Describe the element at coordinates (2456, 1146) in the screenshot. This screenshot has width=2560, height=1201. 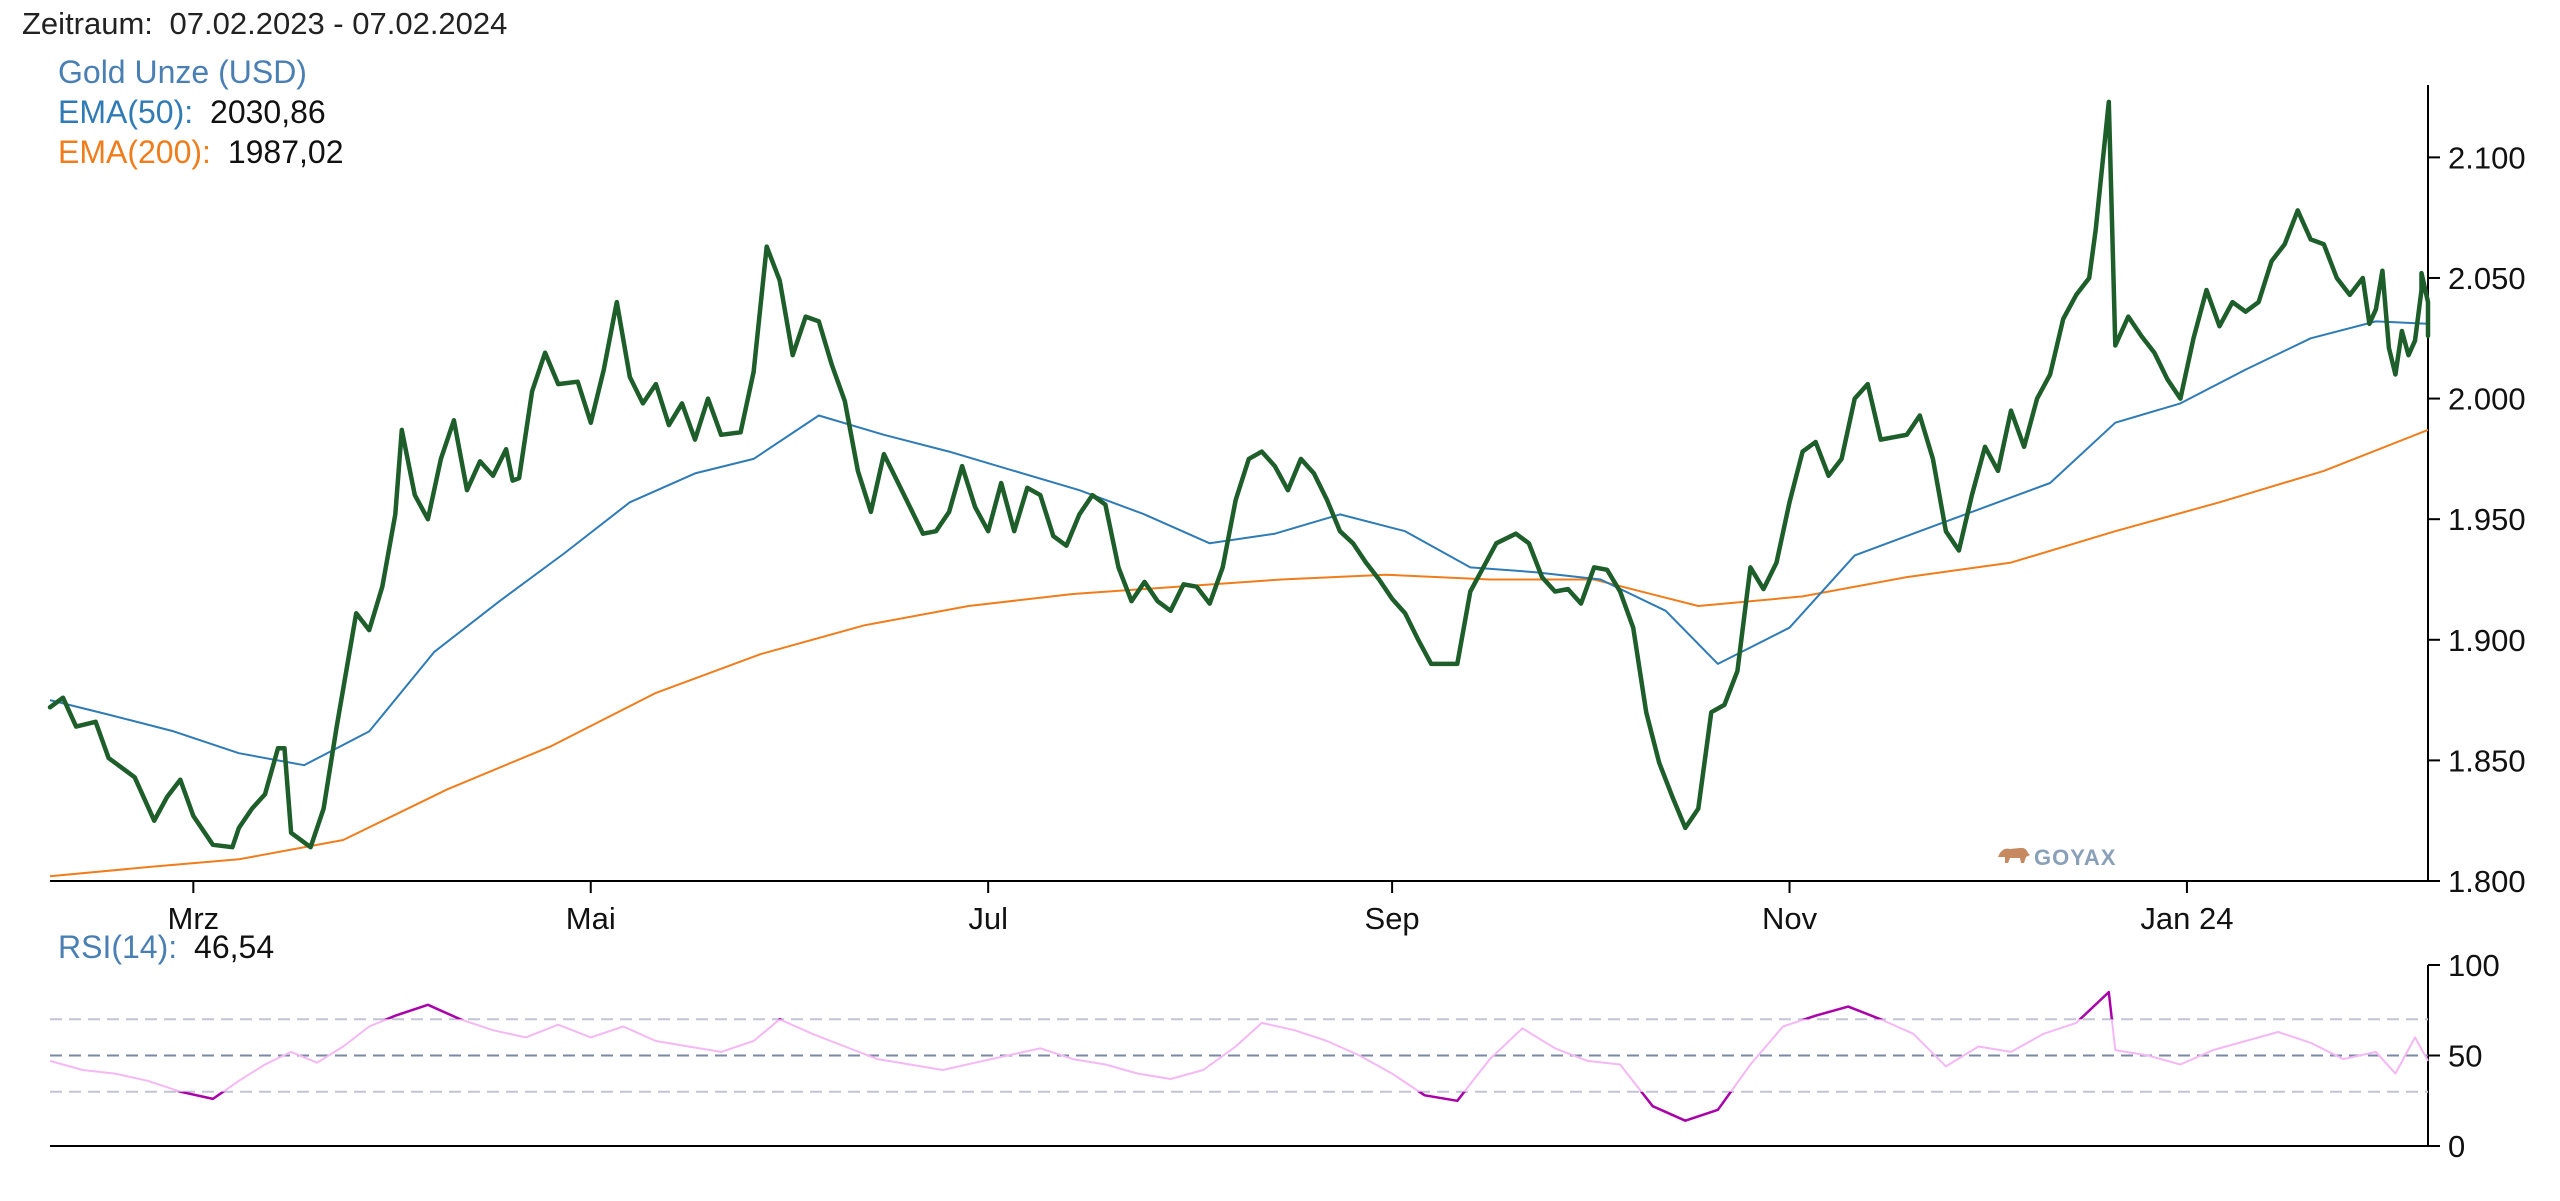
I see `rsi-y-tick-label: 0` at that location.